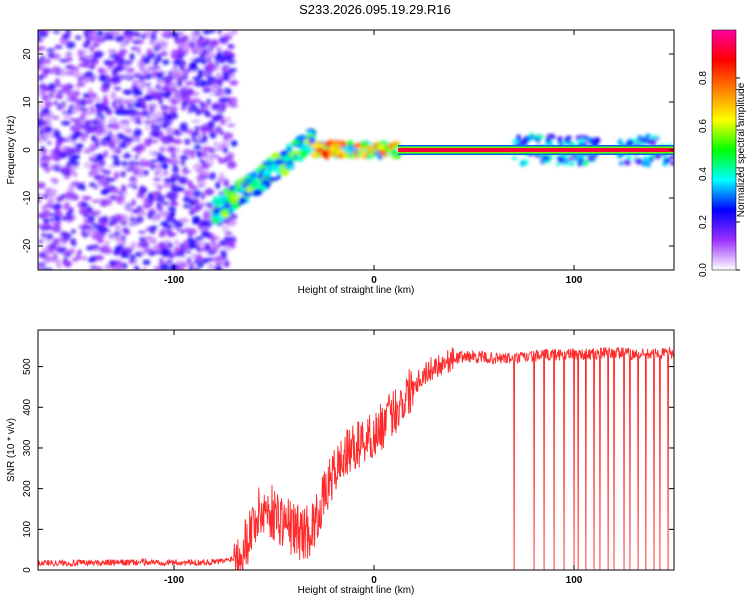 This screenshot has width=750, height=600. What do you see at coordinates (27, 245) in the screenshot?
I see `y-tick-label: -20` at bounding box center [27, 245].